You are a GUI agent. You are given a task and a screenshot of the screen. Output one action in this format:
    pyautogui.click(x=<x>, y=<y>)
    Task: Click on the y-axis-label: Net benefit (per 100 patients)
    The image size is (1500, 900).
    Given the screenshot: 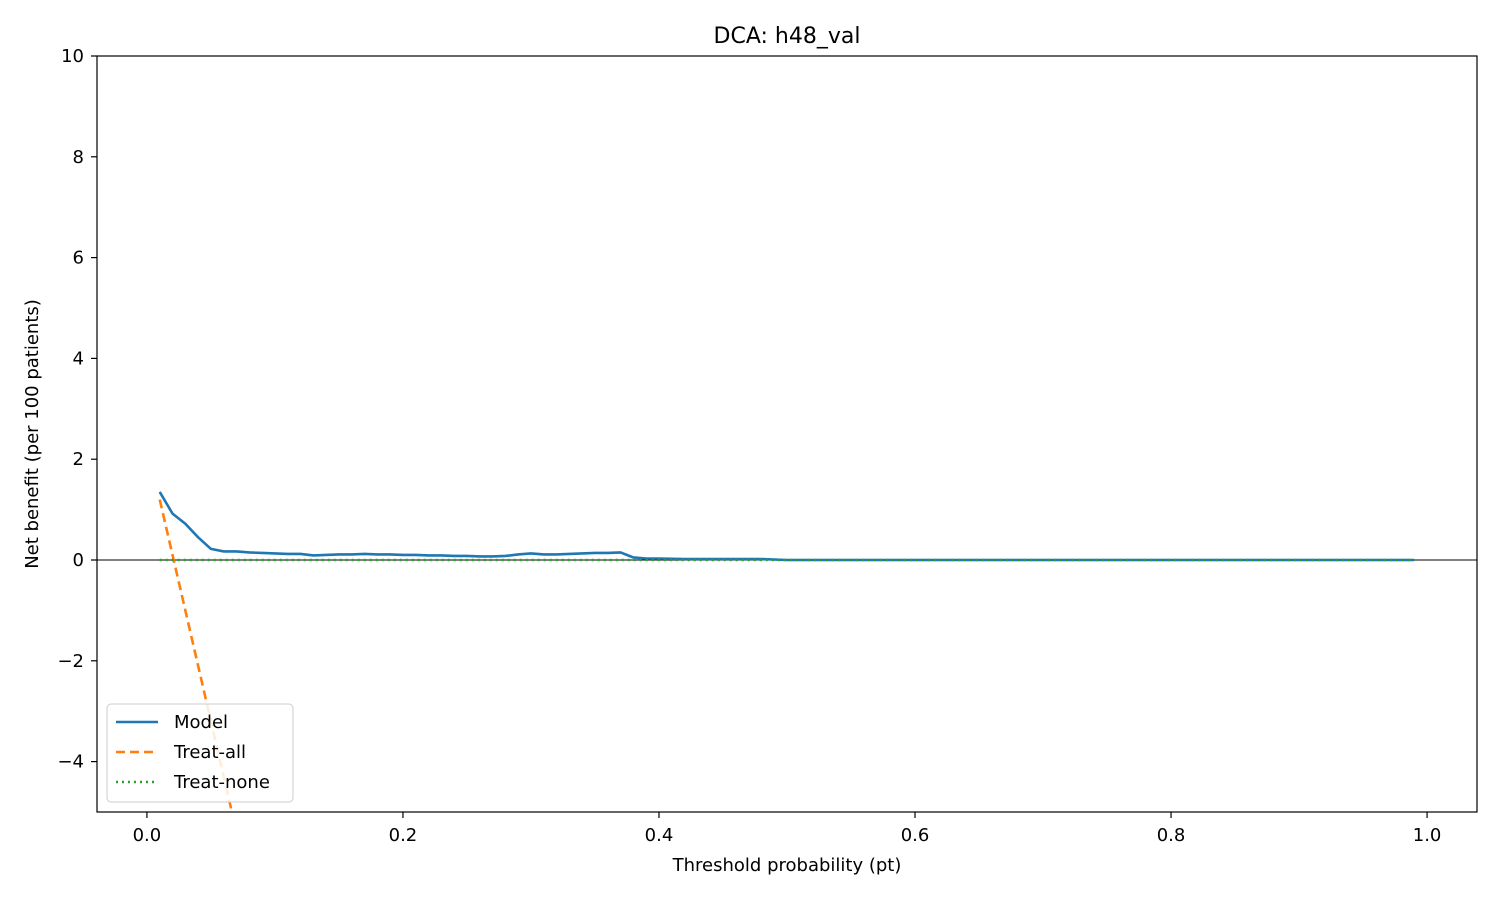 What is the action you would take?
    pyautogui.click(x=32, y=434)
    